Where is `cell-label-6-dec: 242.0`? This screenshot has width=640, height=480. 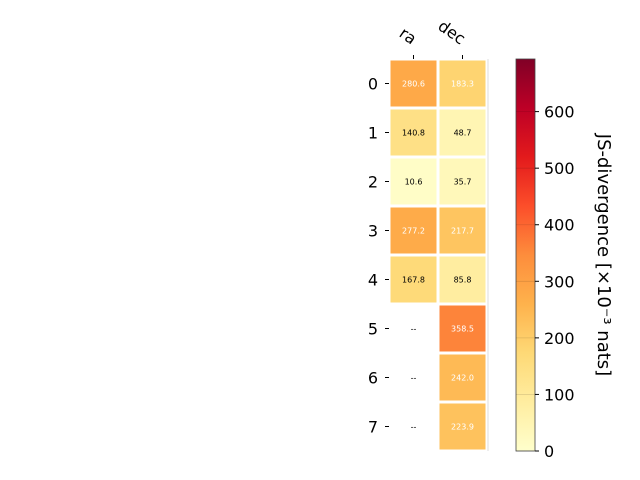
cell-label-6-dec: 242.0 is located at coordinates (462, 378).